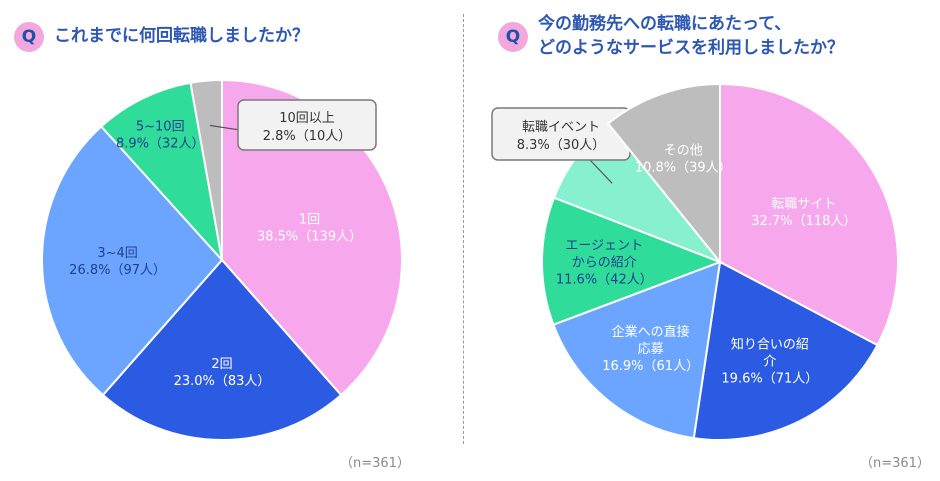  What do you see at coordinates (307, 136) in the screenshot?
I see `slice-value-label: 2.8%（10人）` at bounding box center [307, 136].